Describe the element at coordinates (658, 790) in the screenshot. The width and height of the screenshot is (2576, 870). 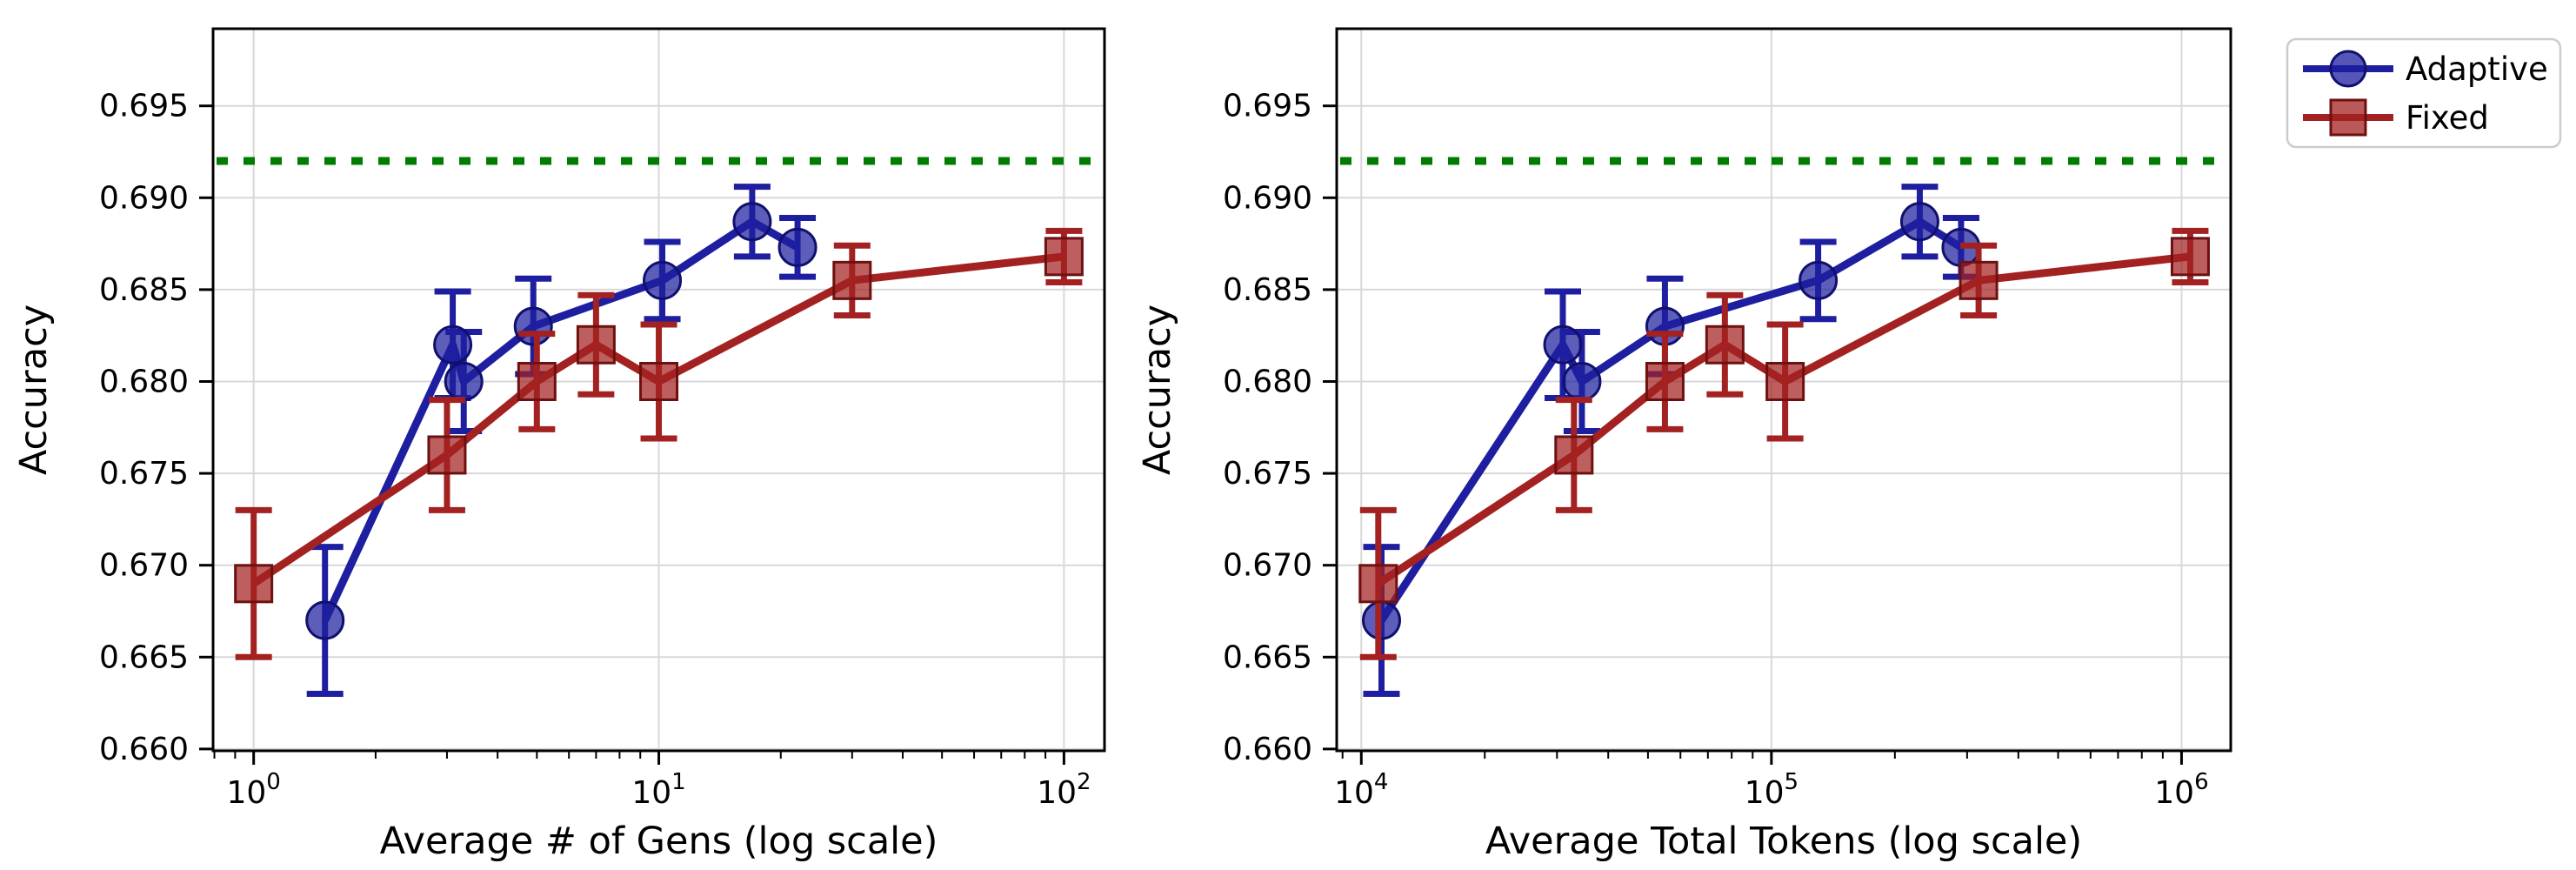
I see `x-tick-label: 10¹` at that location.